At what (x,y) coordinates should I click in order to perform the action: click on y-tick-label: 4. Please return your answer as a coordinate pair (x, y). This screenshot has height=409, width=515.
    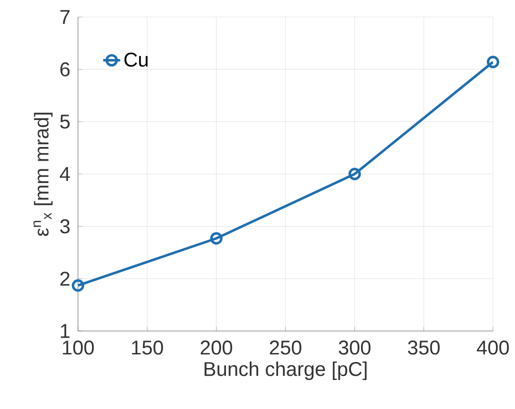
    Looking at the image, I should click on (65, 174).